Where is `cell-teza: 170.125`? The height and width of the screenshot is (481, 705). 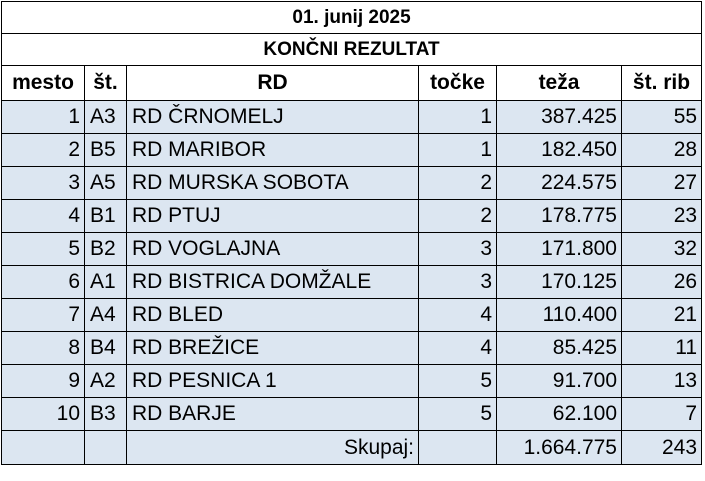
cell-teza: 170.125 is located at coordinates (559, 282).